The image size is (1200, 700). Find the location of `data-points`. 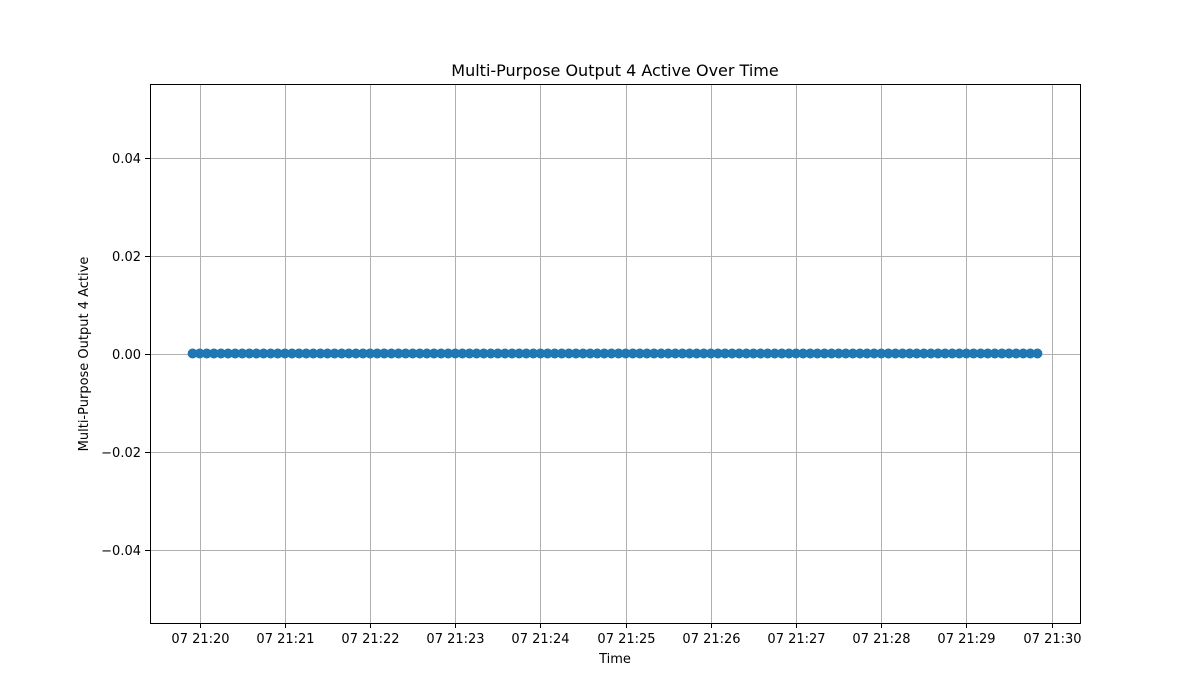

data-points is located at coordinates (615, 353).